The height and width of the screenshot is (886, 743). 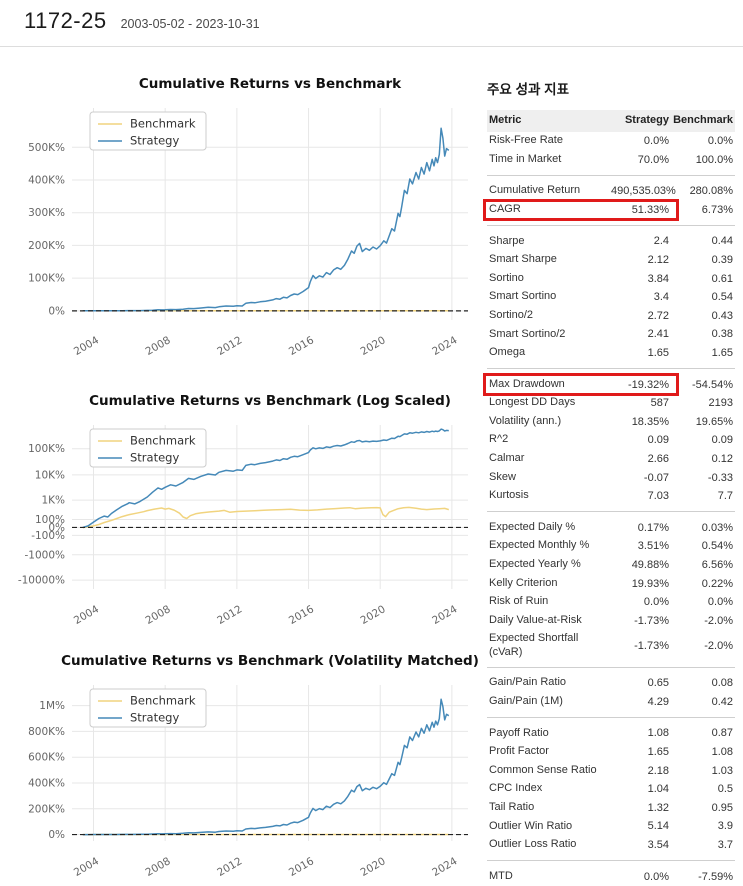 I want to click on metric-name: Expected Daily %, so click(x=532, y=526).